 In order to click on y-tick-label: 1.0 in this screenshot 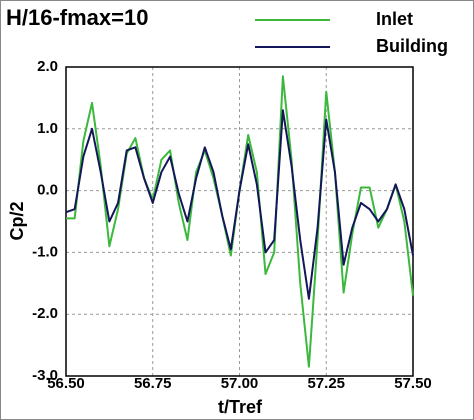, I will do `click(47, 128)`.